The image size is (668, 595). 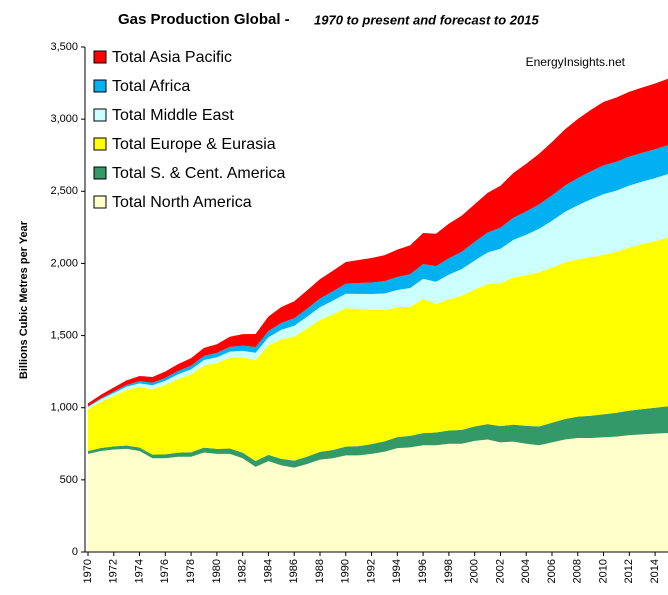 What do you see at coordinates (371, 571) in the screenshot?
I see `x-tick-label: 1992` at bounding box center [371, 571].